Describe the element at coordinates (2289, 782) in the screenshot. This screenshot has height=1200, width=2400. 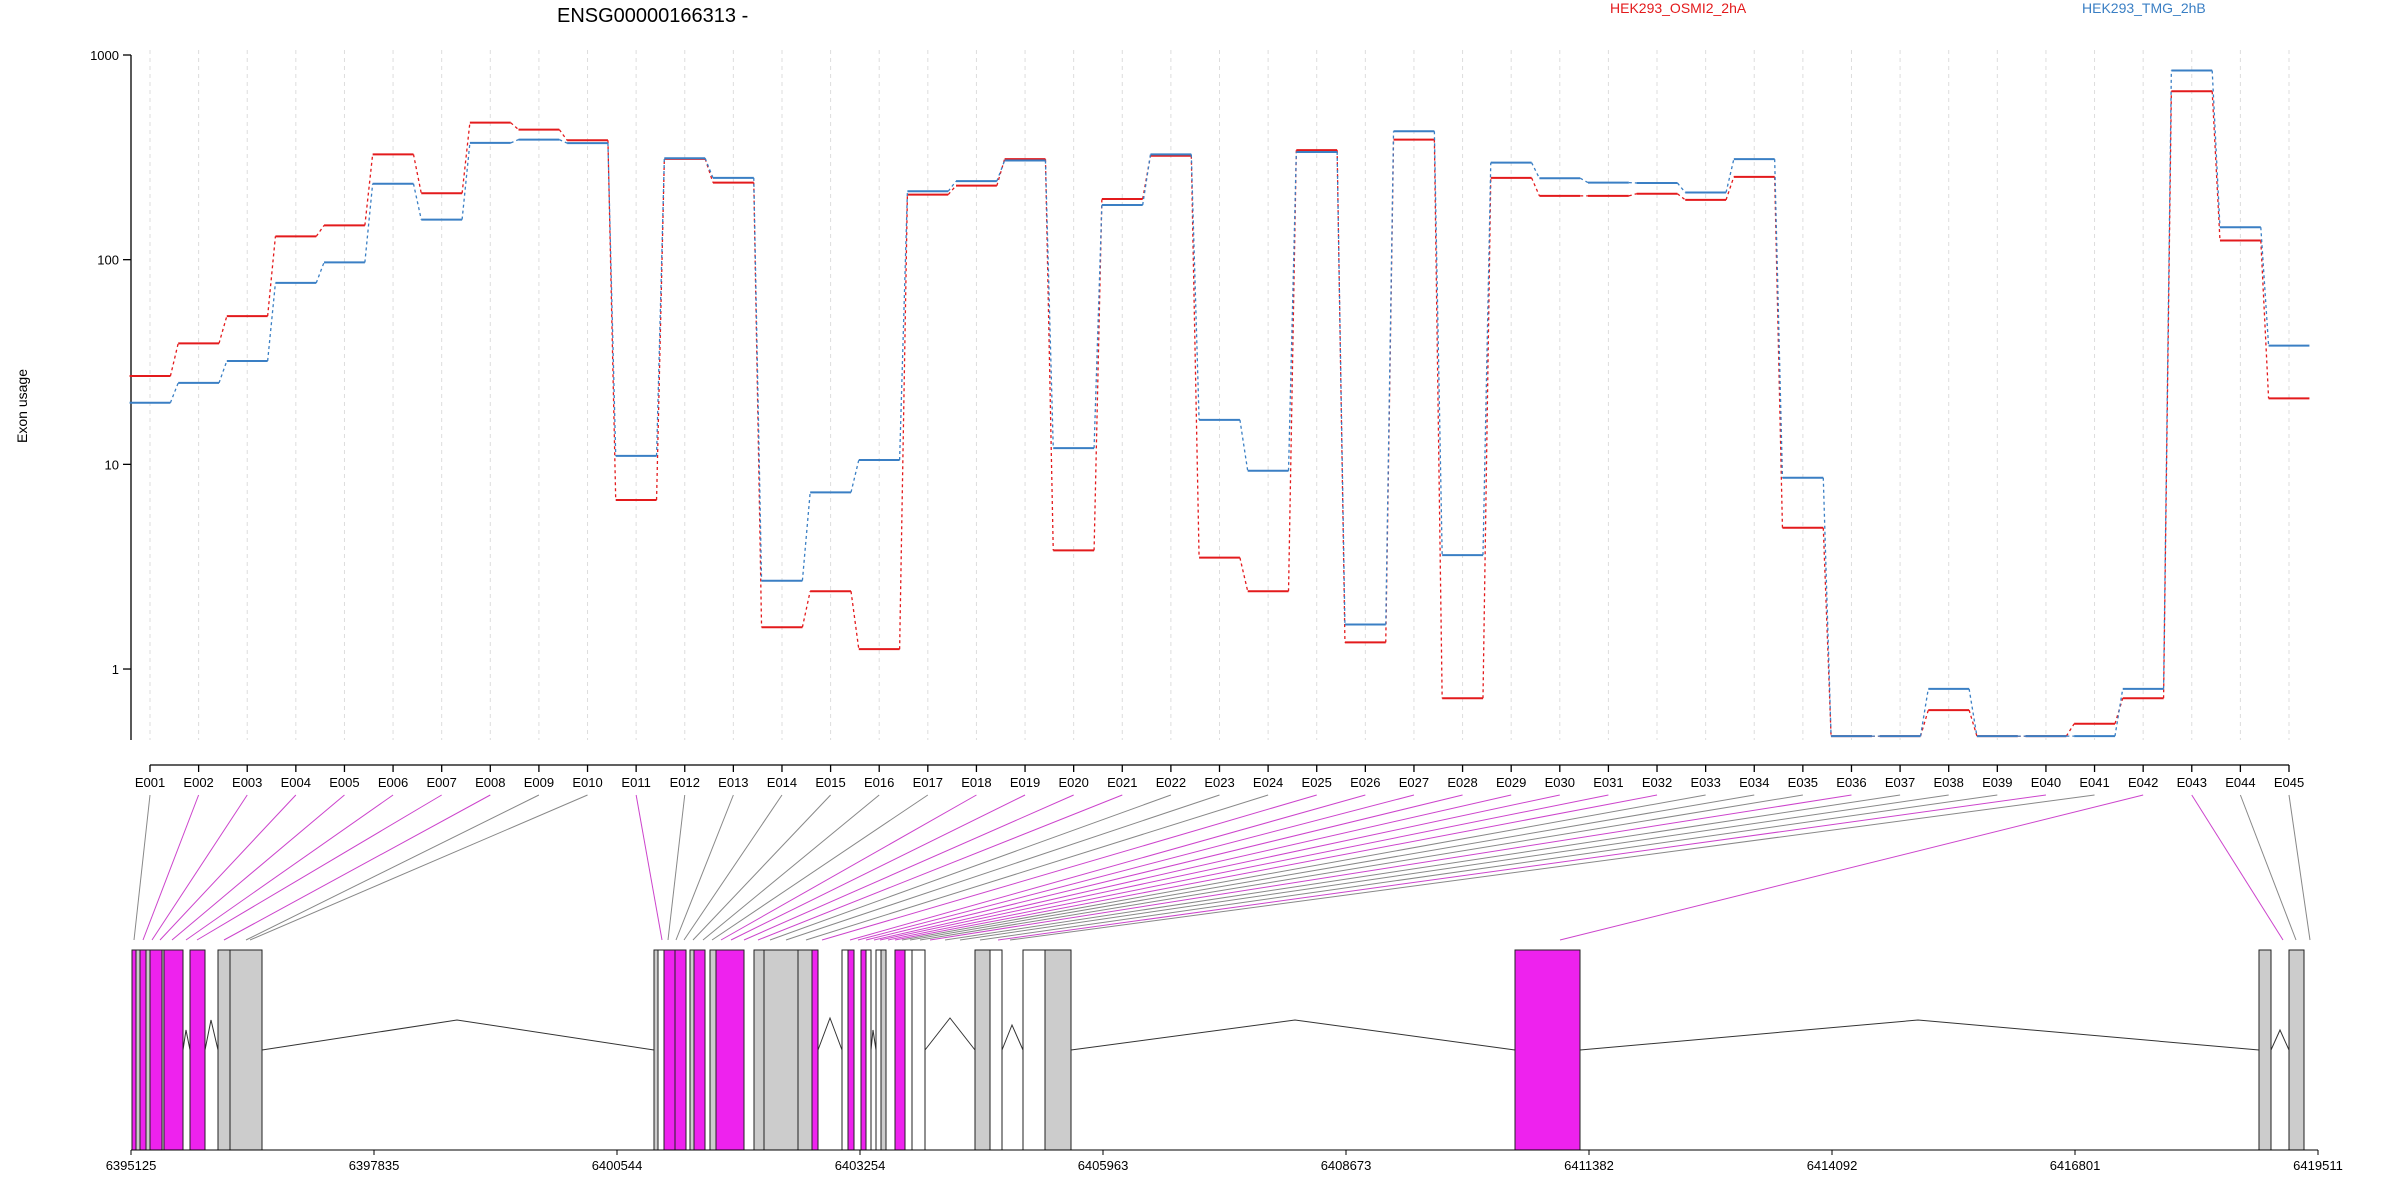
I see `exon-tick-label: E045` at that location.